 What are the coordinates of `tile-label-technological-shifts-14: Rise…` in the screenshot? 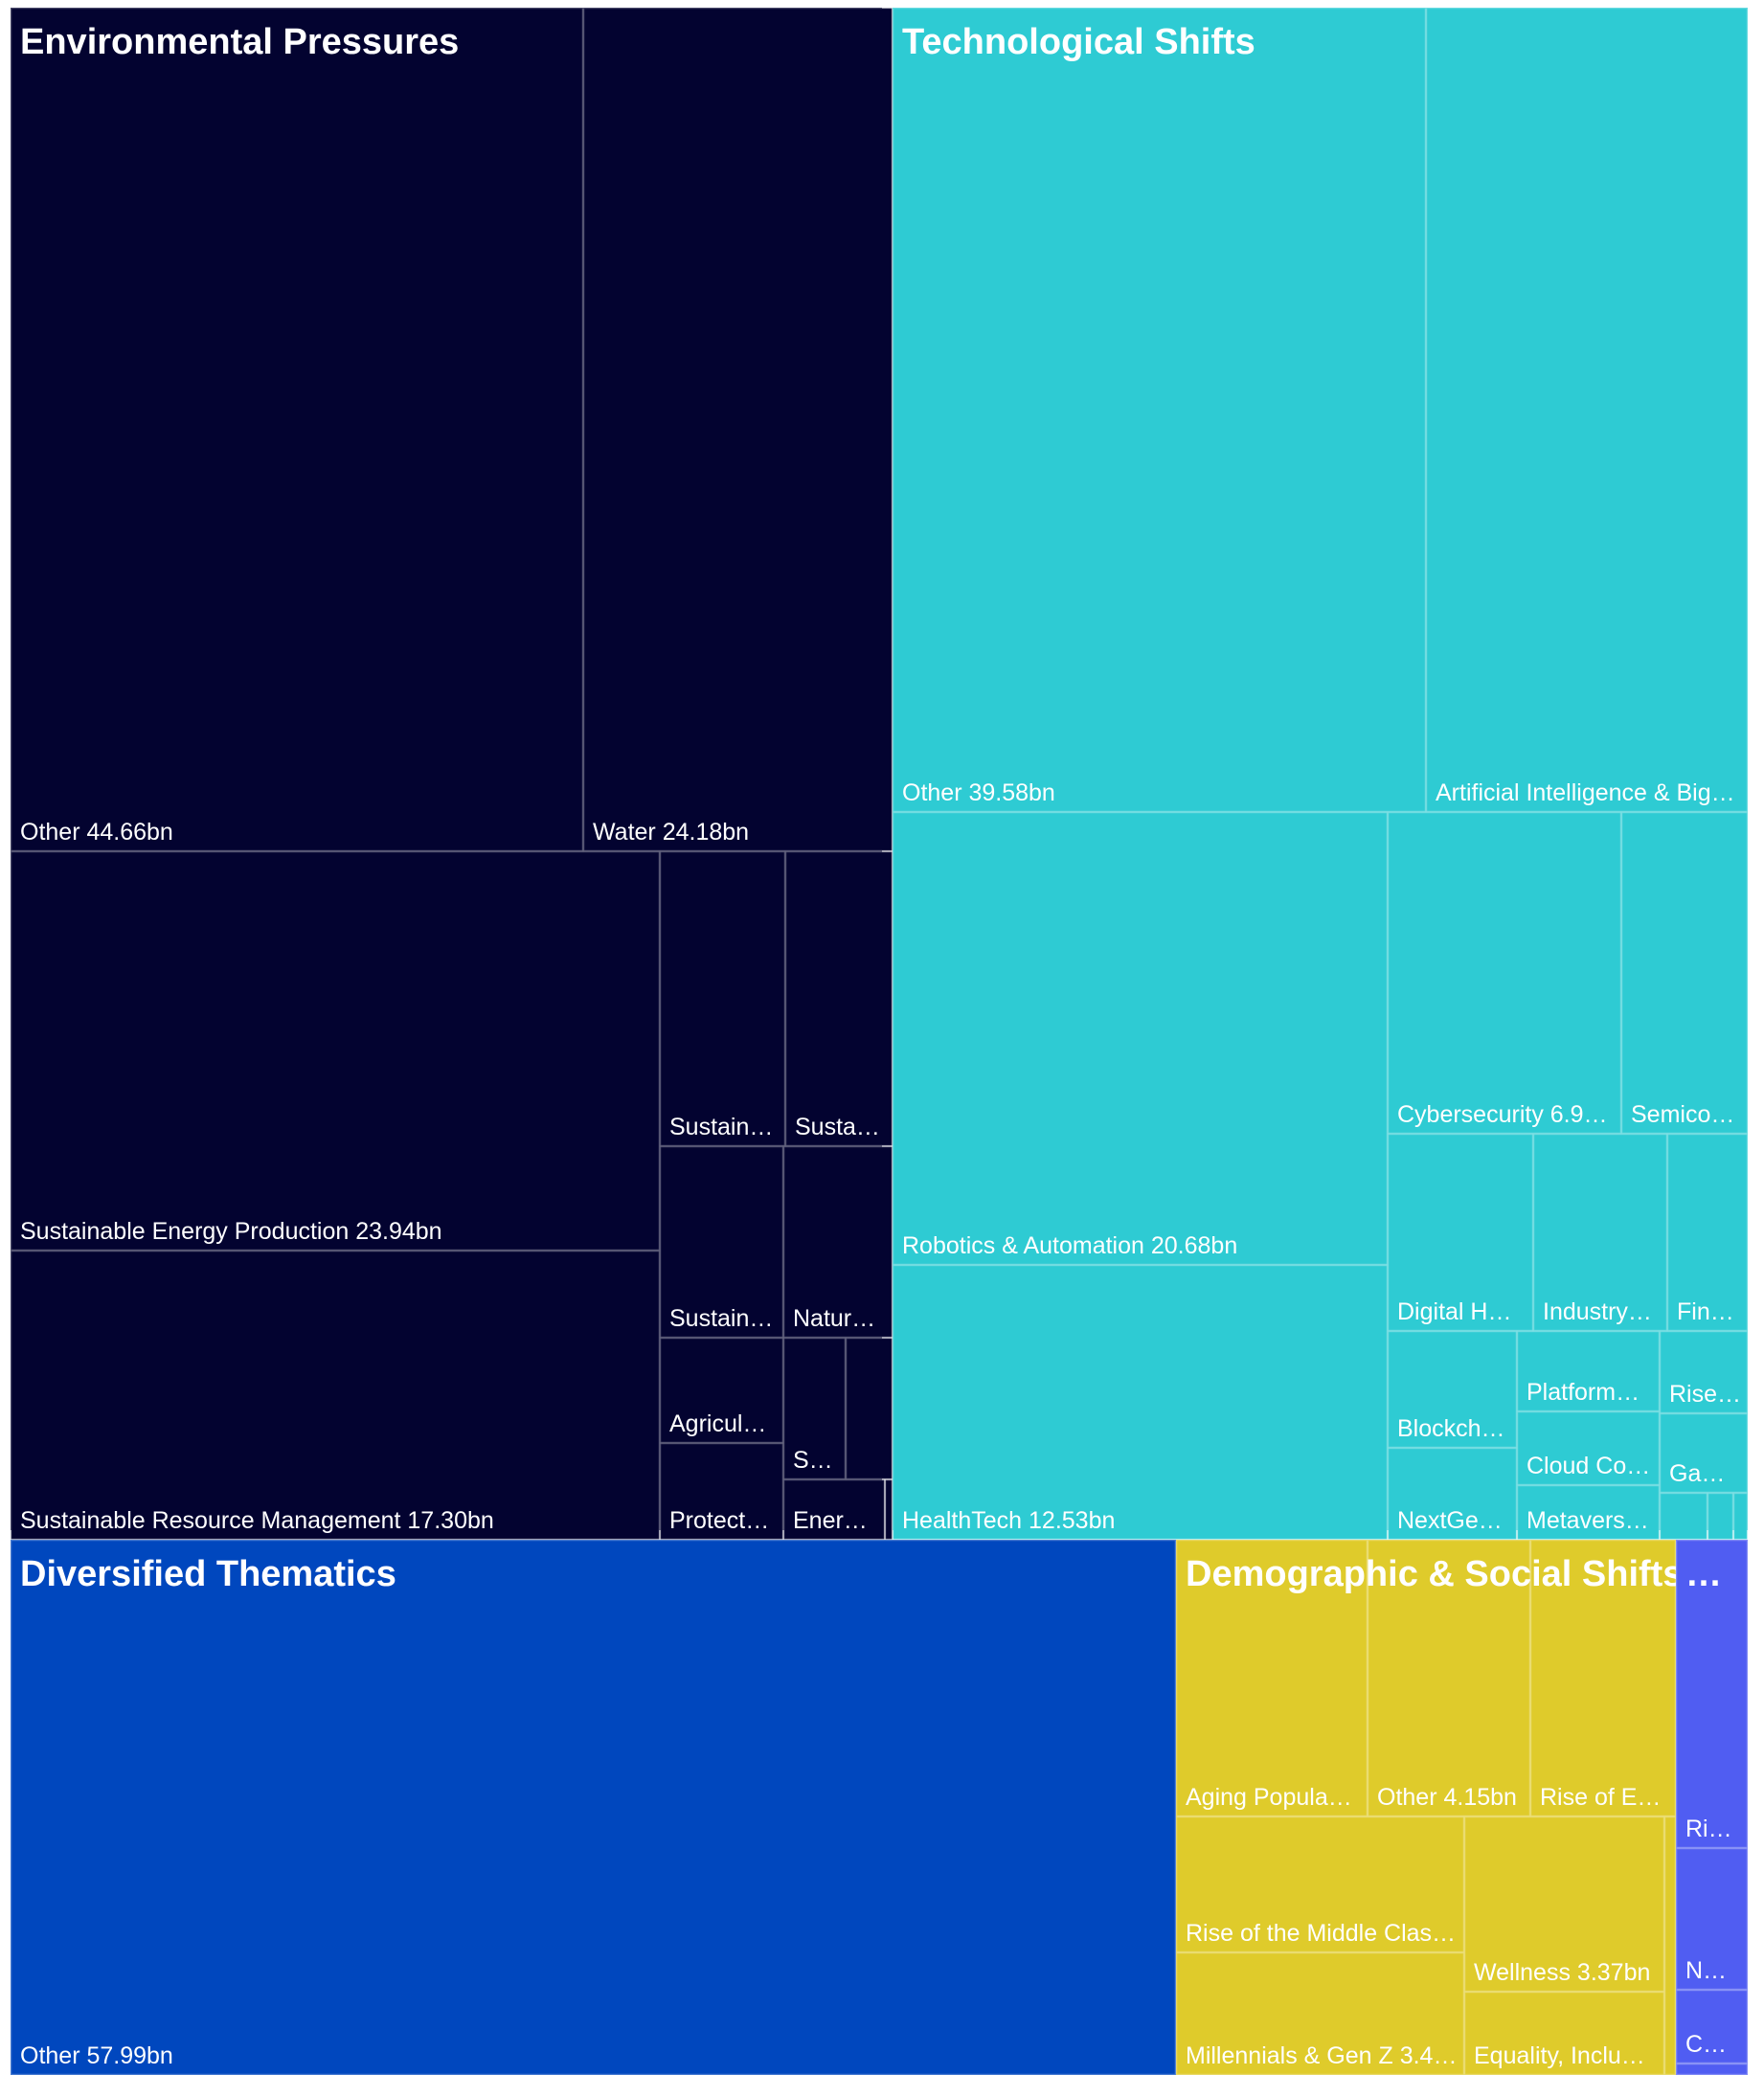 It's located at (1705, 1394).